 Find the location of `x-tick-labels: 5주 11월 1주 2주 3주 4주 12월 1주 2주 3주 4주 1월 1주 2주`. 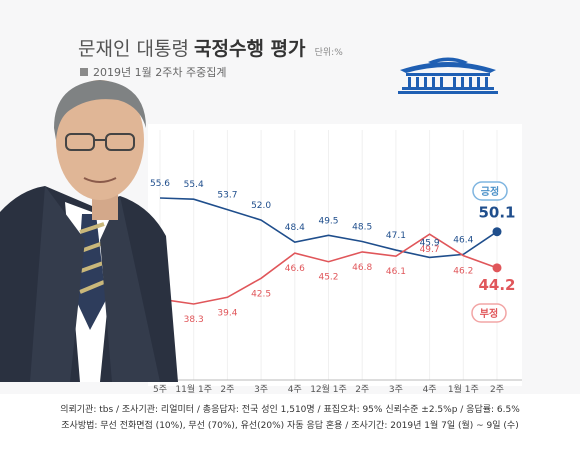

x-tick-labels: 5주 11월 1주 2주 3주 4주 12월 1주 2주 3주 4주 1월 1주 2주 is located at coordinates (328, 389).